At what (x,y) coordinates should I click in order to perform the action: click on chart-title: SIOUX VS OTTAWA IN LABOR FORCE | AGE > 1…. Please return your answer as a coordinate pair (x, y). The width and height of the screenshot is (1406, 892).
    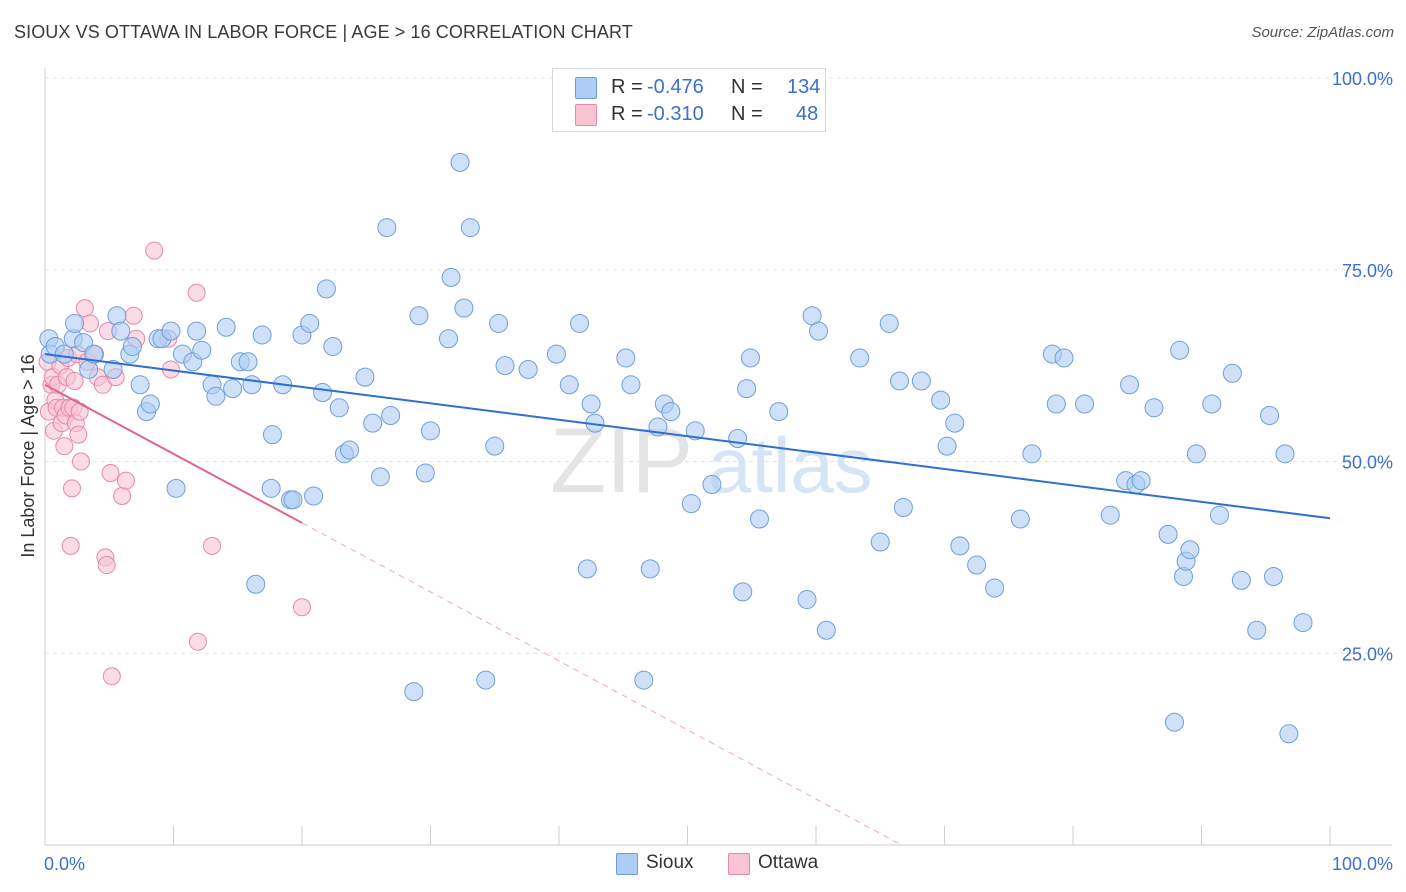
    Looking at the image, I should click on (323, 32).